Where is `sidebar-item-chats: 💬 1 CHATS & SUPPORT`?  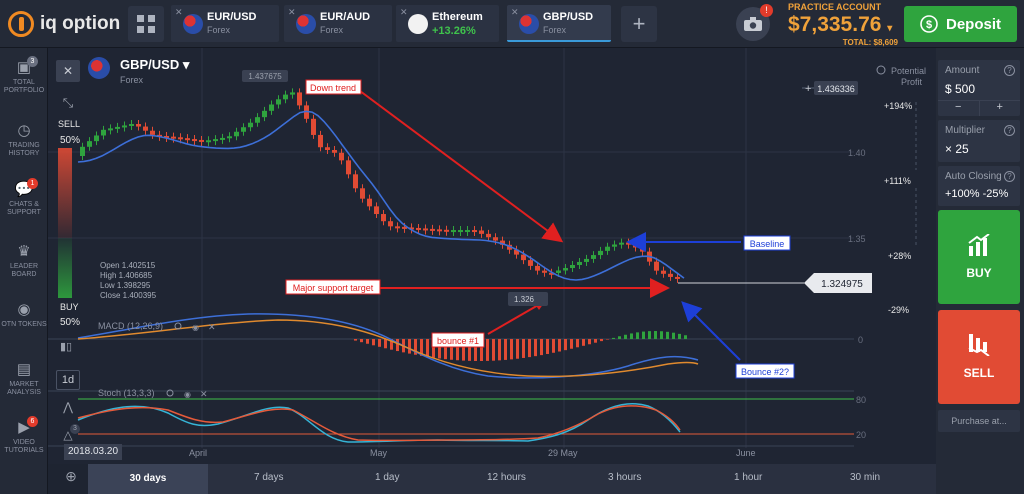
sidebar-item-chats: 💬 1 CHATS & SUPPORT is located at coordinates (24, 197).